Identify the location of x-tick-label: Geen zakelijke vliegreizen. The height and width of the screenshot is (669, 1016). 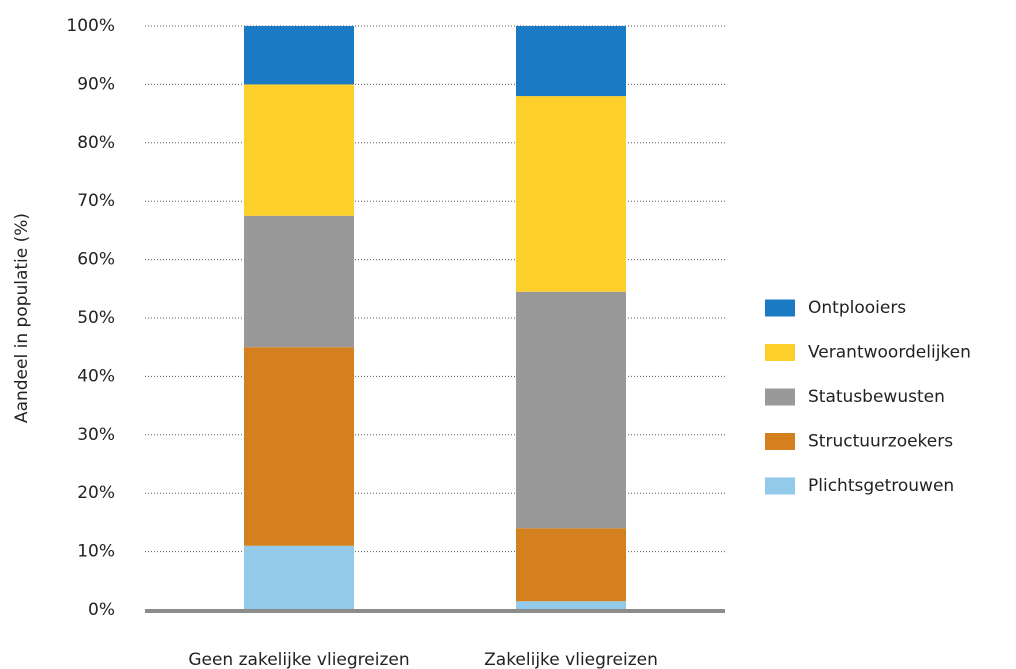
(298, 659).